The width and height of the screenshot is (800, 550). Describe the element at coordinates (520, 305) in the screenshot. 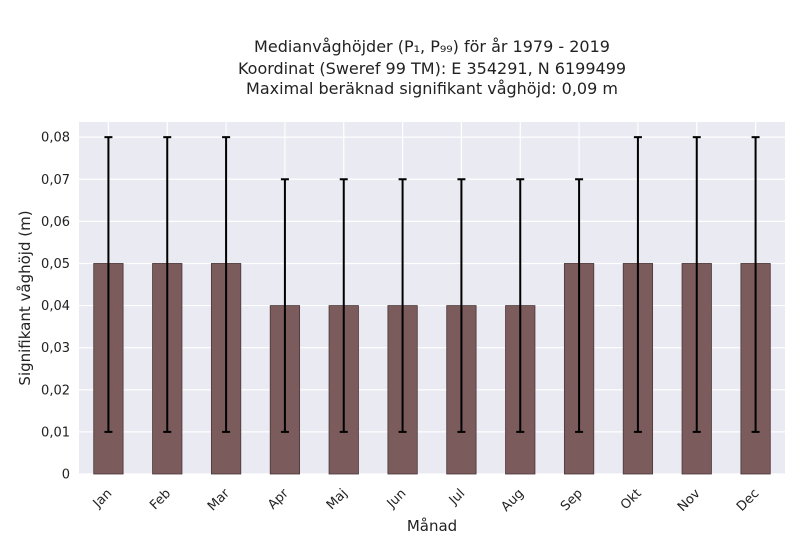

I see `error-bar-aug` at that location.